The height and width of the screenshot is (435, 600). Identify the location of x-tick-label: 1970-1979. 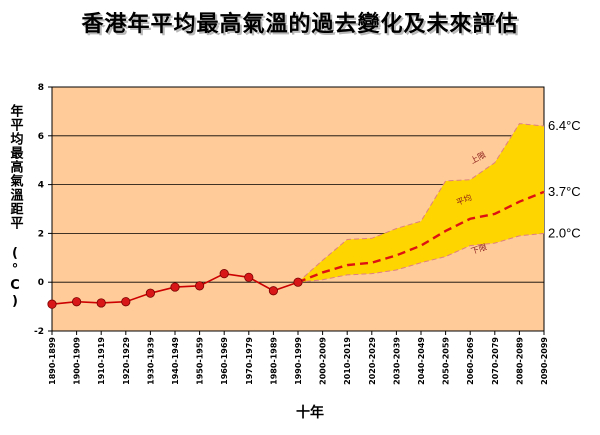
(249, 361).